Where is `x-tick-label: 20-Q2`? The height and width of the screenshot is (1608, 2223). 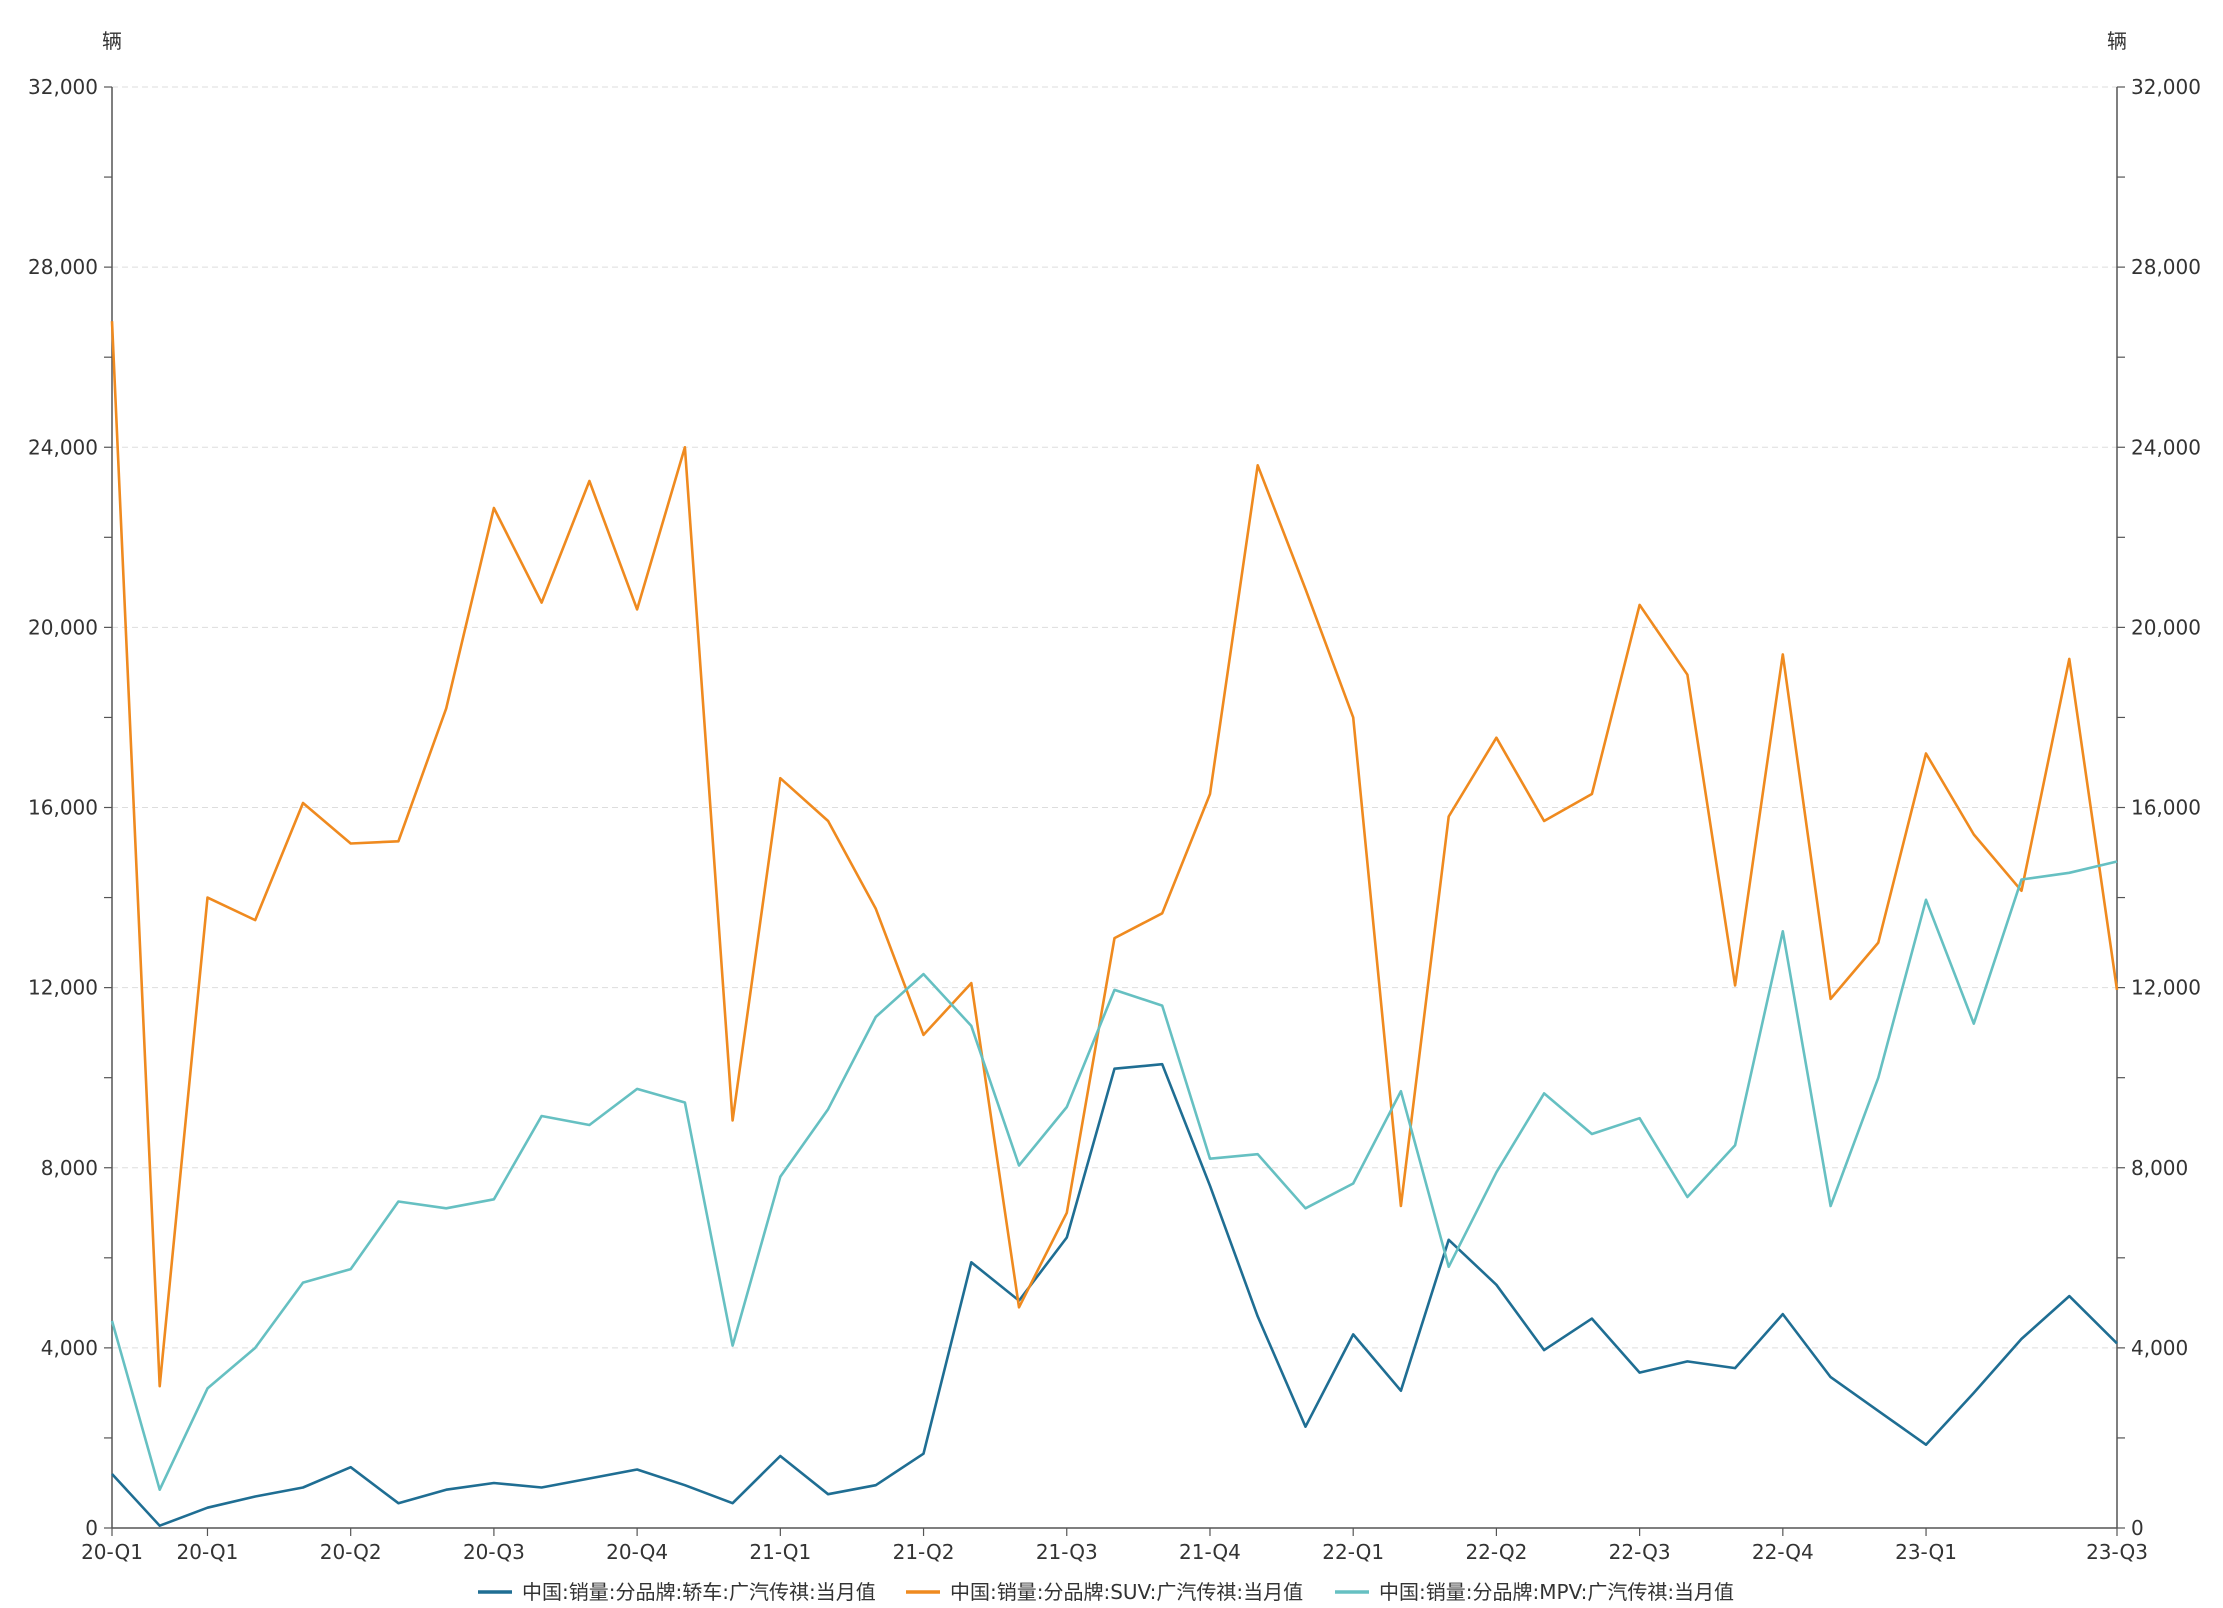
x-tick-label: 20-Q2 is located at coordinates (351, 1552).